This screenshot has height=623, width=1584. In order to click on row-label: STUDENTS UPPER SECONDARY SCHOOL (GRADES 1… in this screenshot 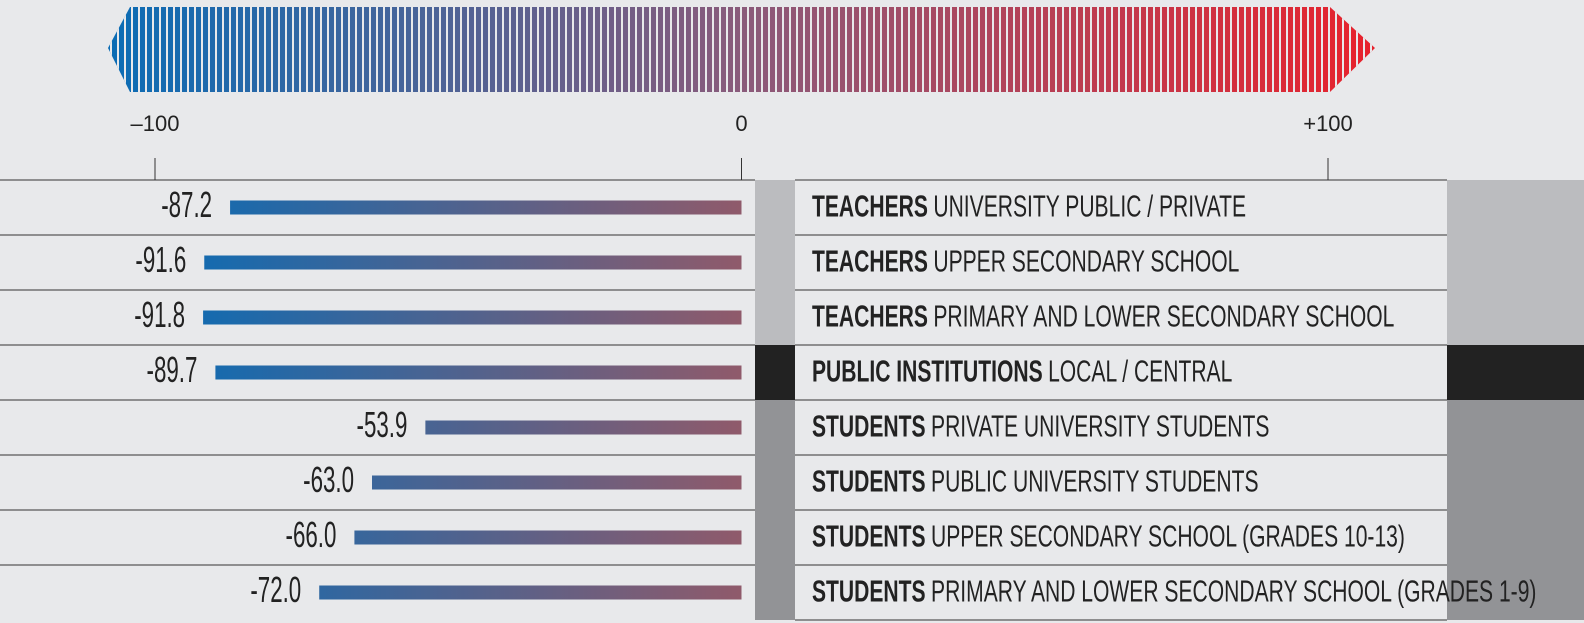, I will do `click(1108, 536)`.